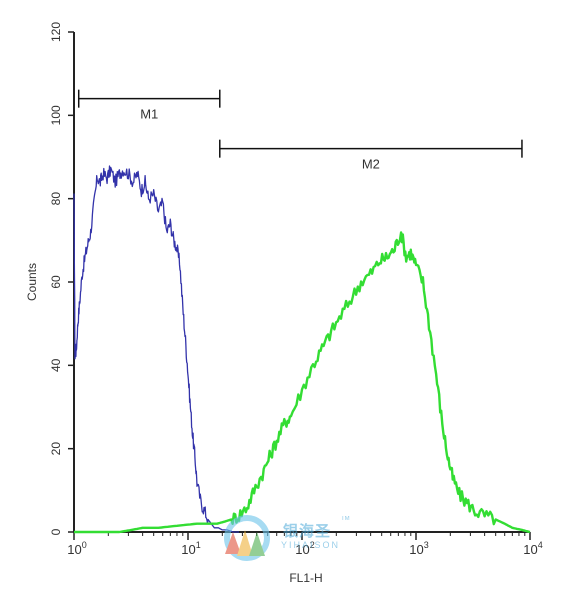 This screenshot has width=576, height=600. I want to click on y-tick-label: 20, so click(56, 449).